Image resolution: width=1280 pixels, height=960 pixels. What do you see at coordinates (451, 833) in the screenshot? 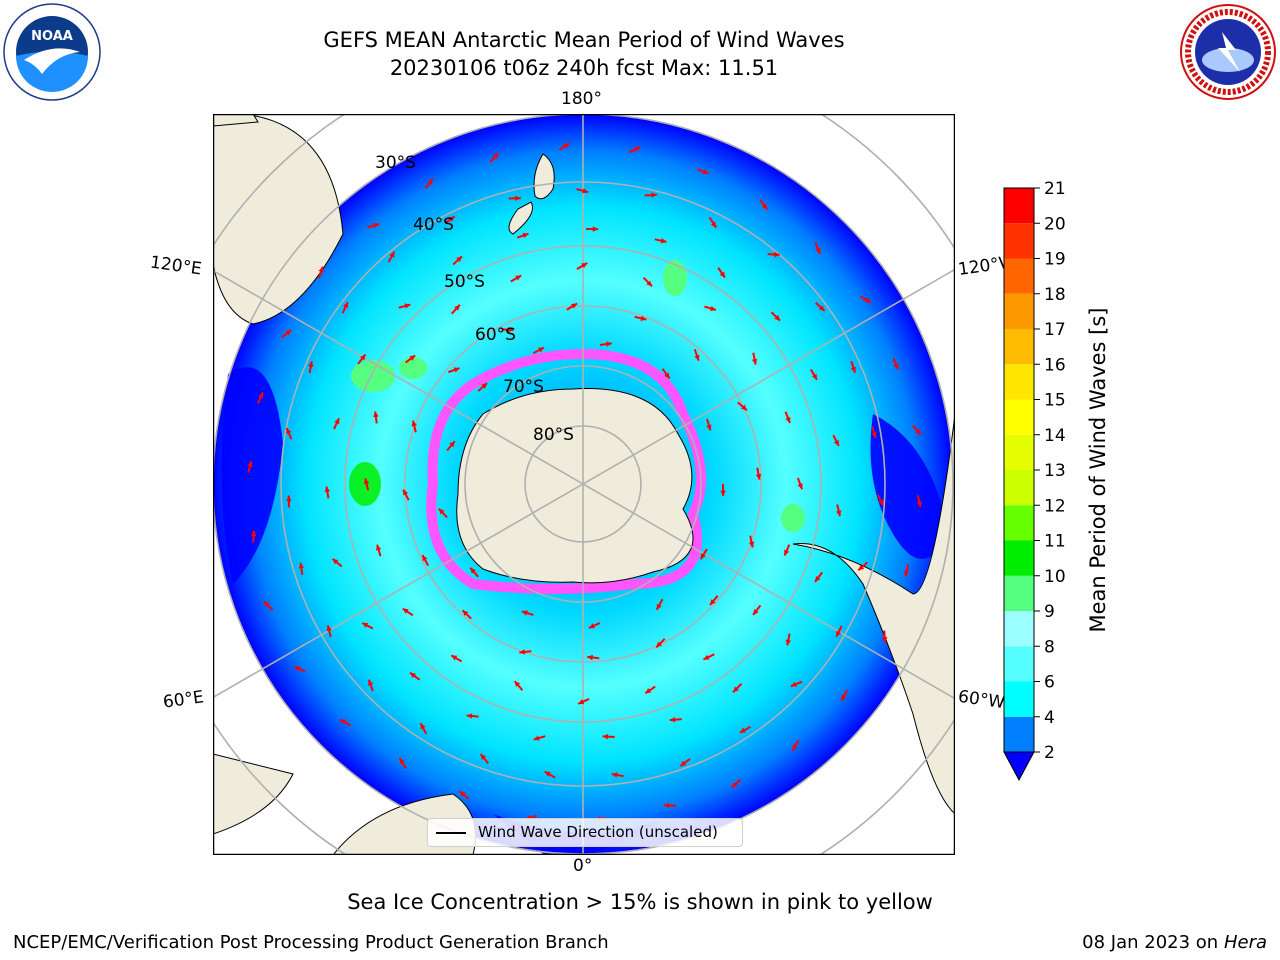
I see `legend-line-swatch` at bounding box center [451, 833].